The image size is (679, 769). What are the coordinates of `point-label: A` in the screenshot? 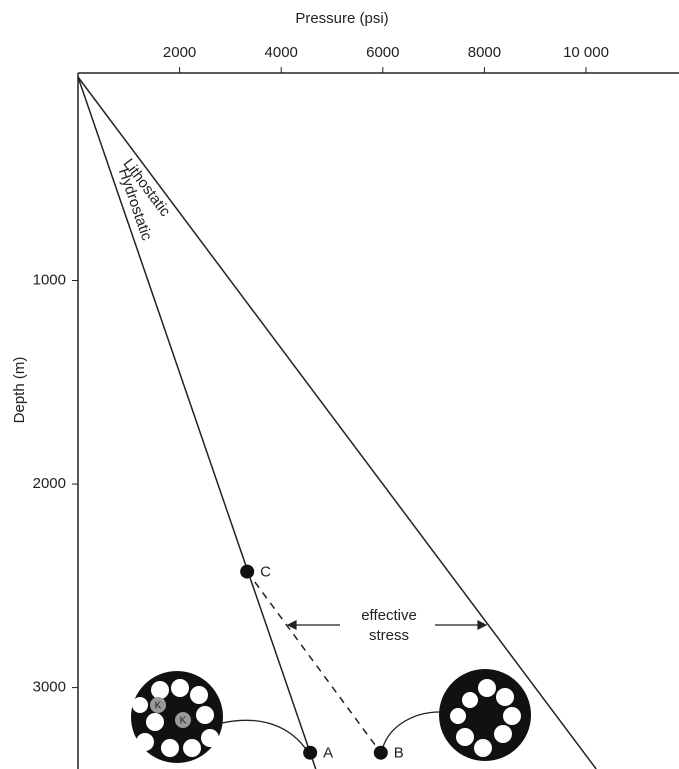 It's located at (328, 753).